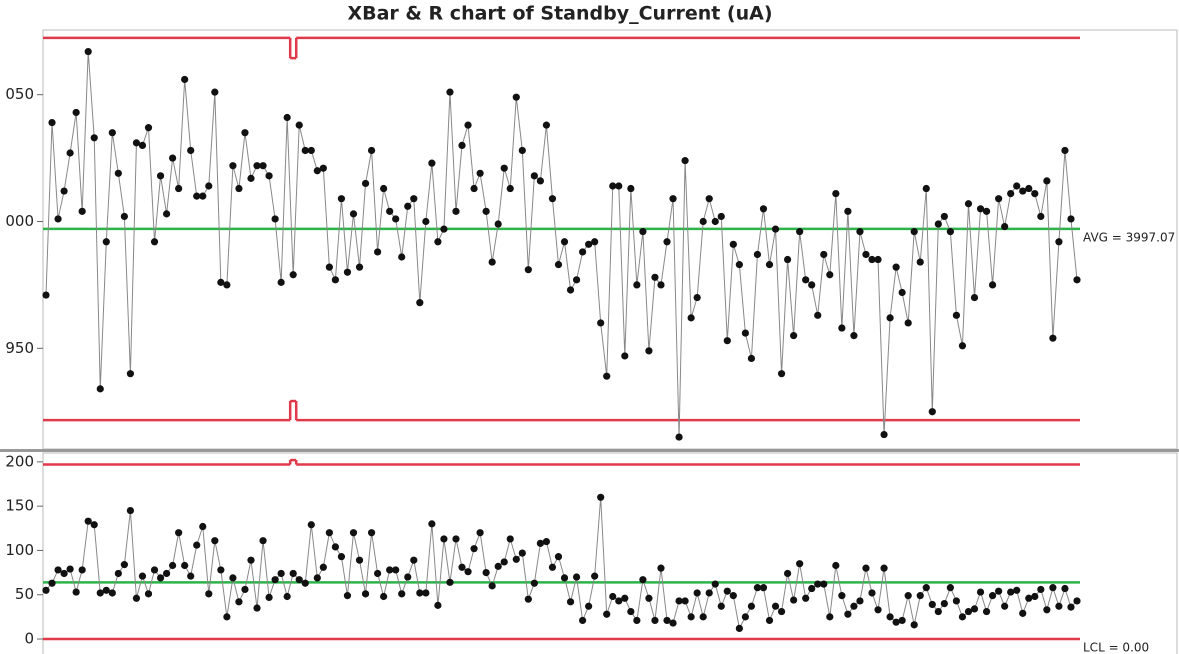 The width and height of the screenshot is (1179, 654). Describe the element at coordinates (19, 550) in the screenshot. I see `y-tick-label: 100` at that location.